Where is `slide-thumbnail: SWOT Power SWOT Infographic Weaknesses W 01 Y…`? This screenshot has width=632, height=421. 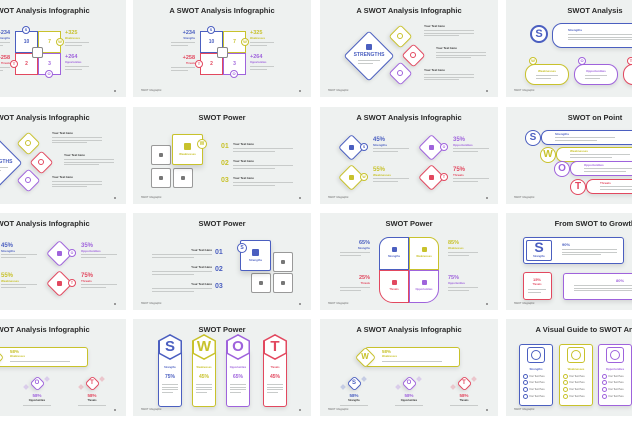 slide-thumbnail: SWOT Power SWOT Infographic Weaknesses W 01 Y… is located at coordinates (222, 155).